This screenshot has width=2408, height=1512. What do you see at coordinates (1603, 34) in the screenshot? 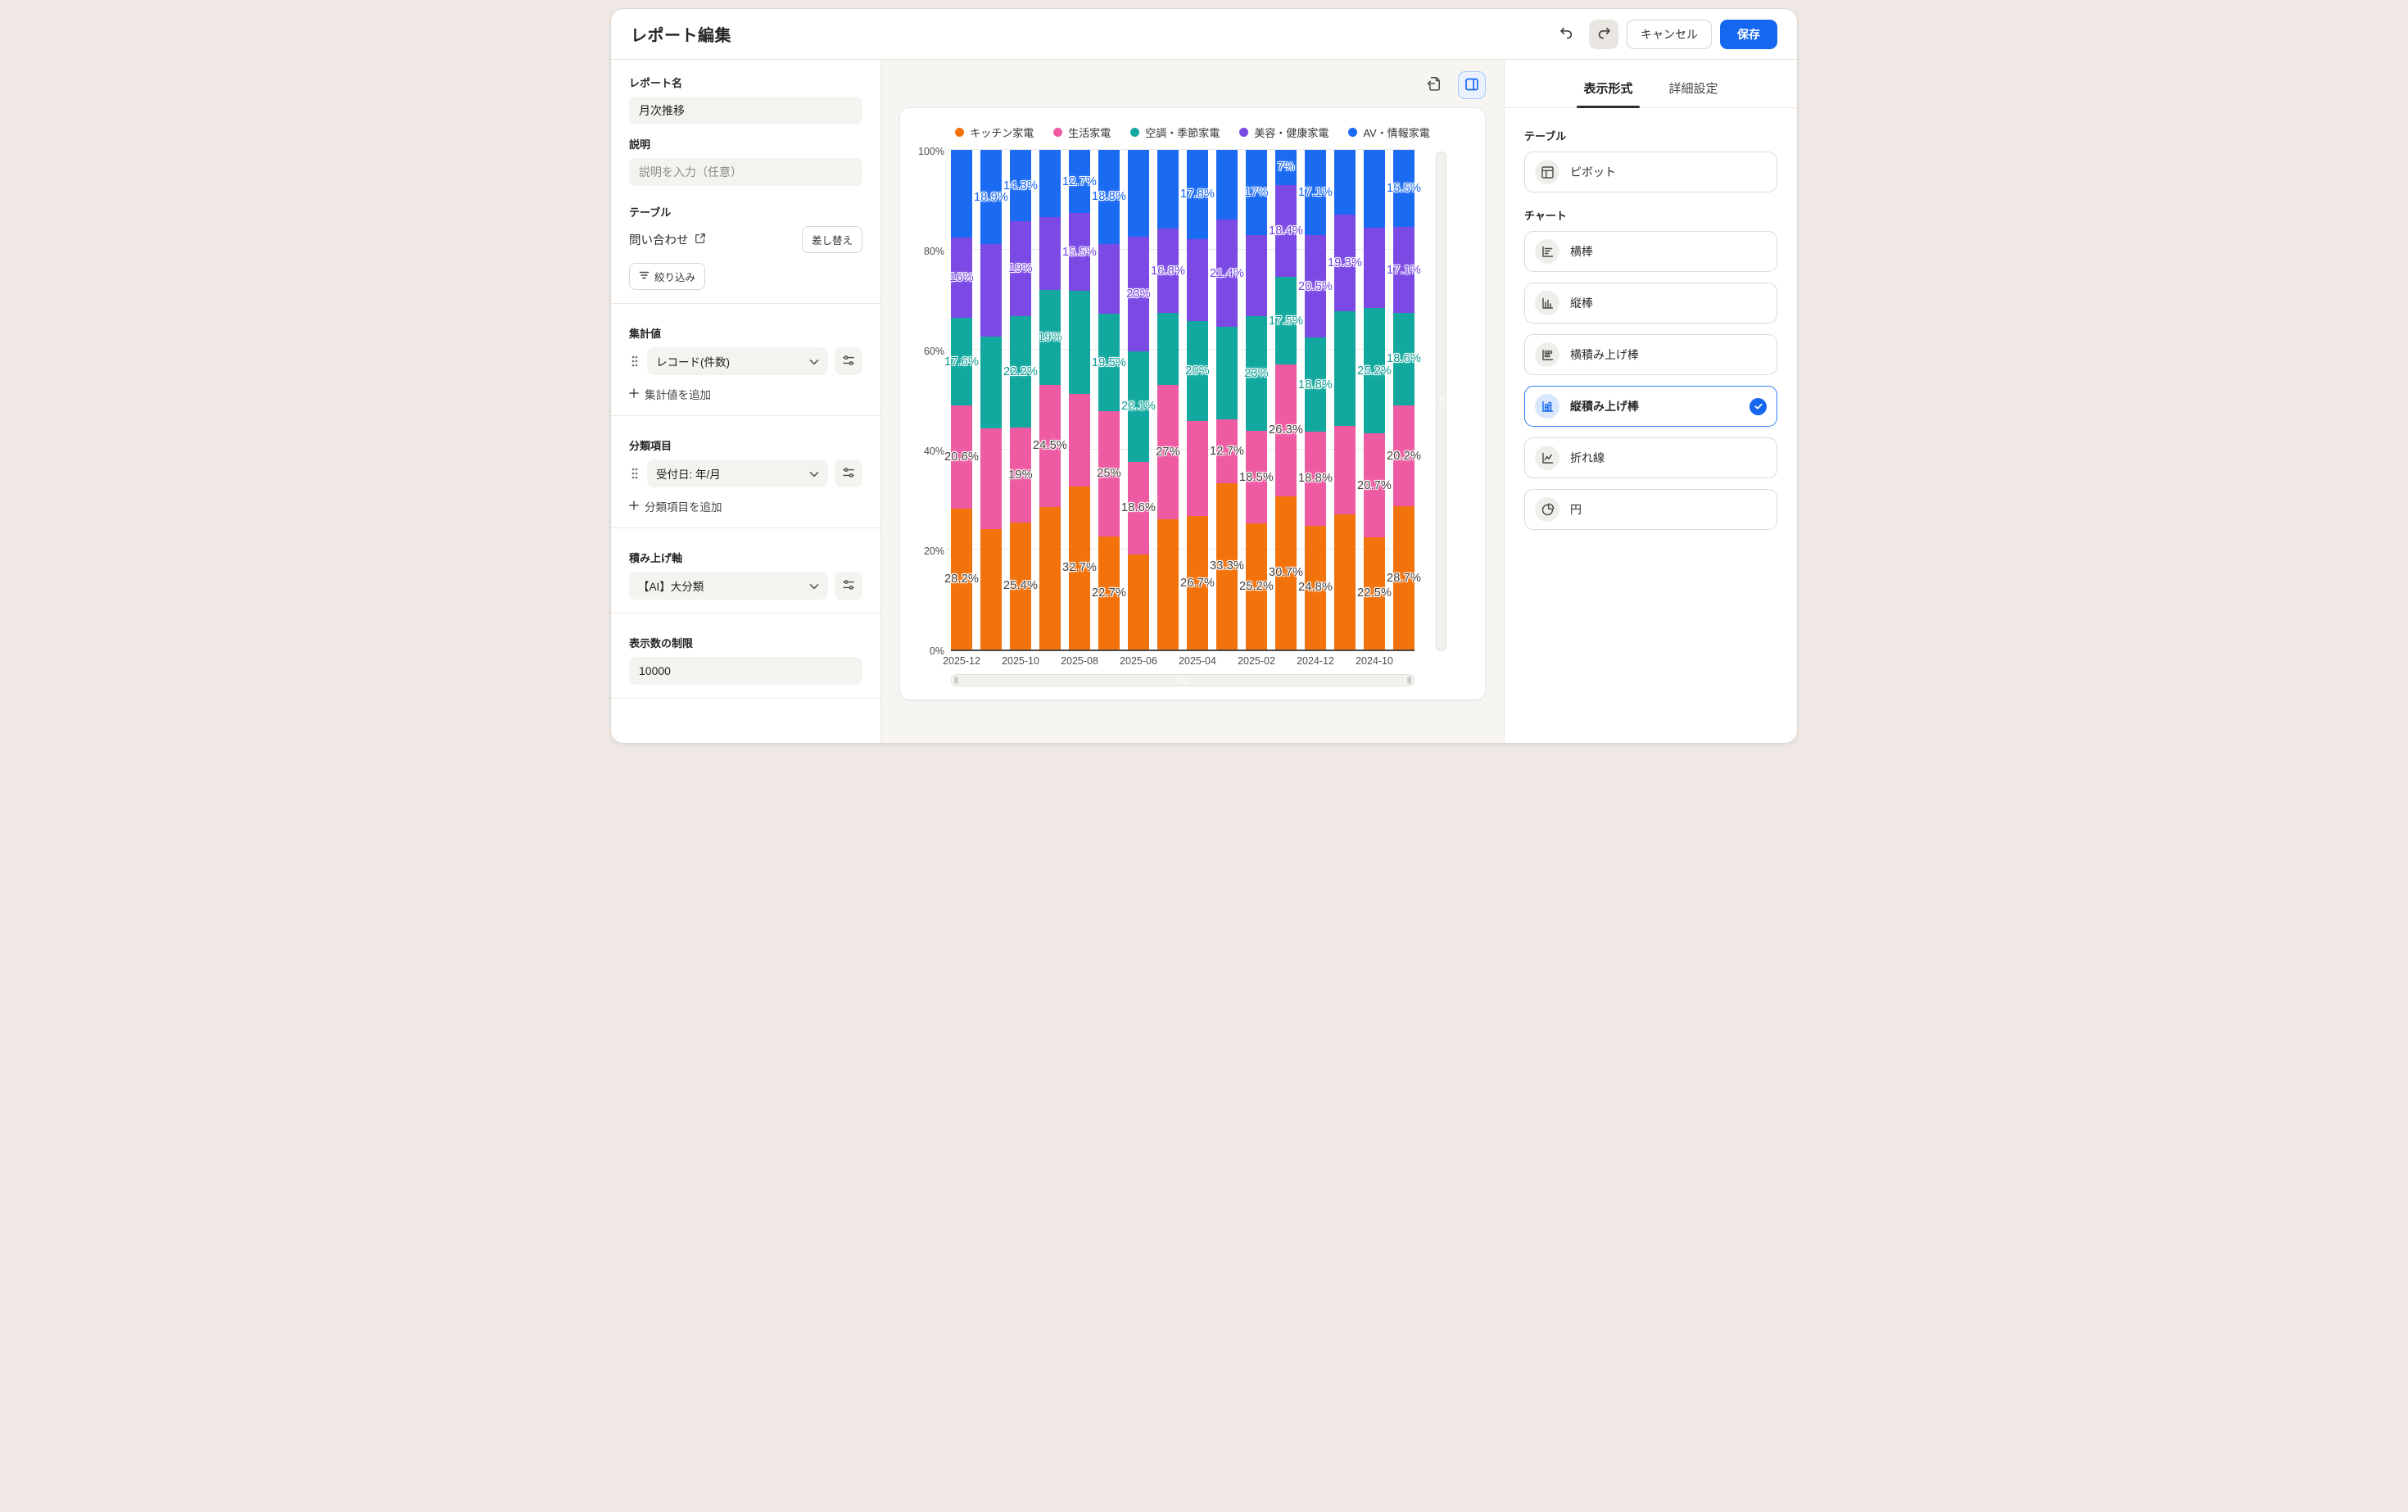
I see `redo-button` at bounding box center [1603, 34].